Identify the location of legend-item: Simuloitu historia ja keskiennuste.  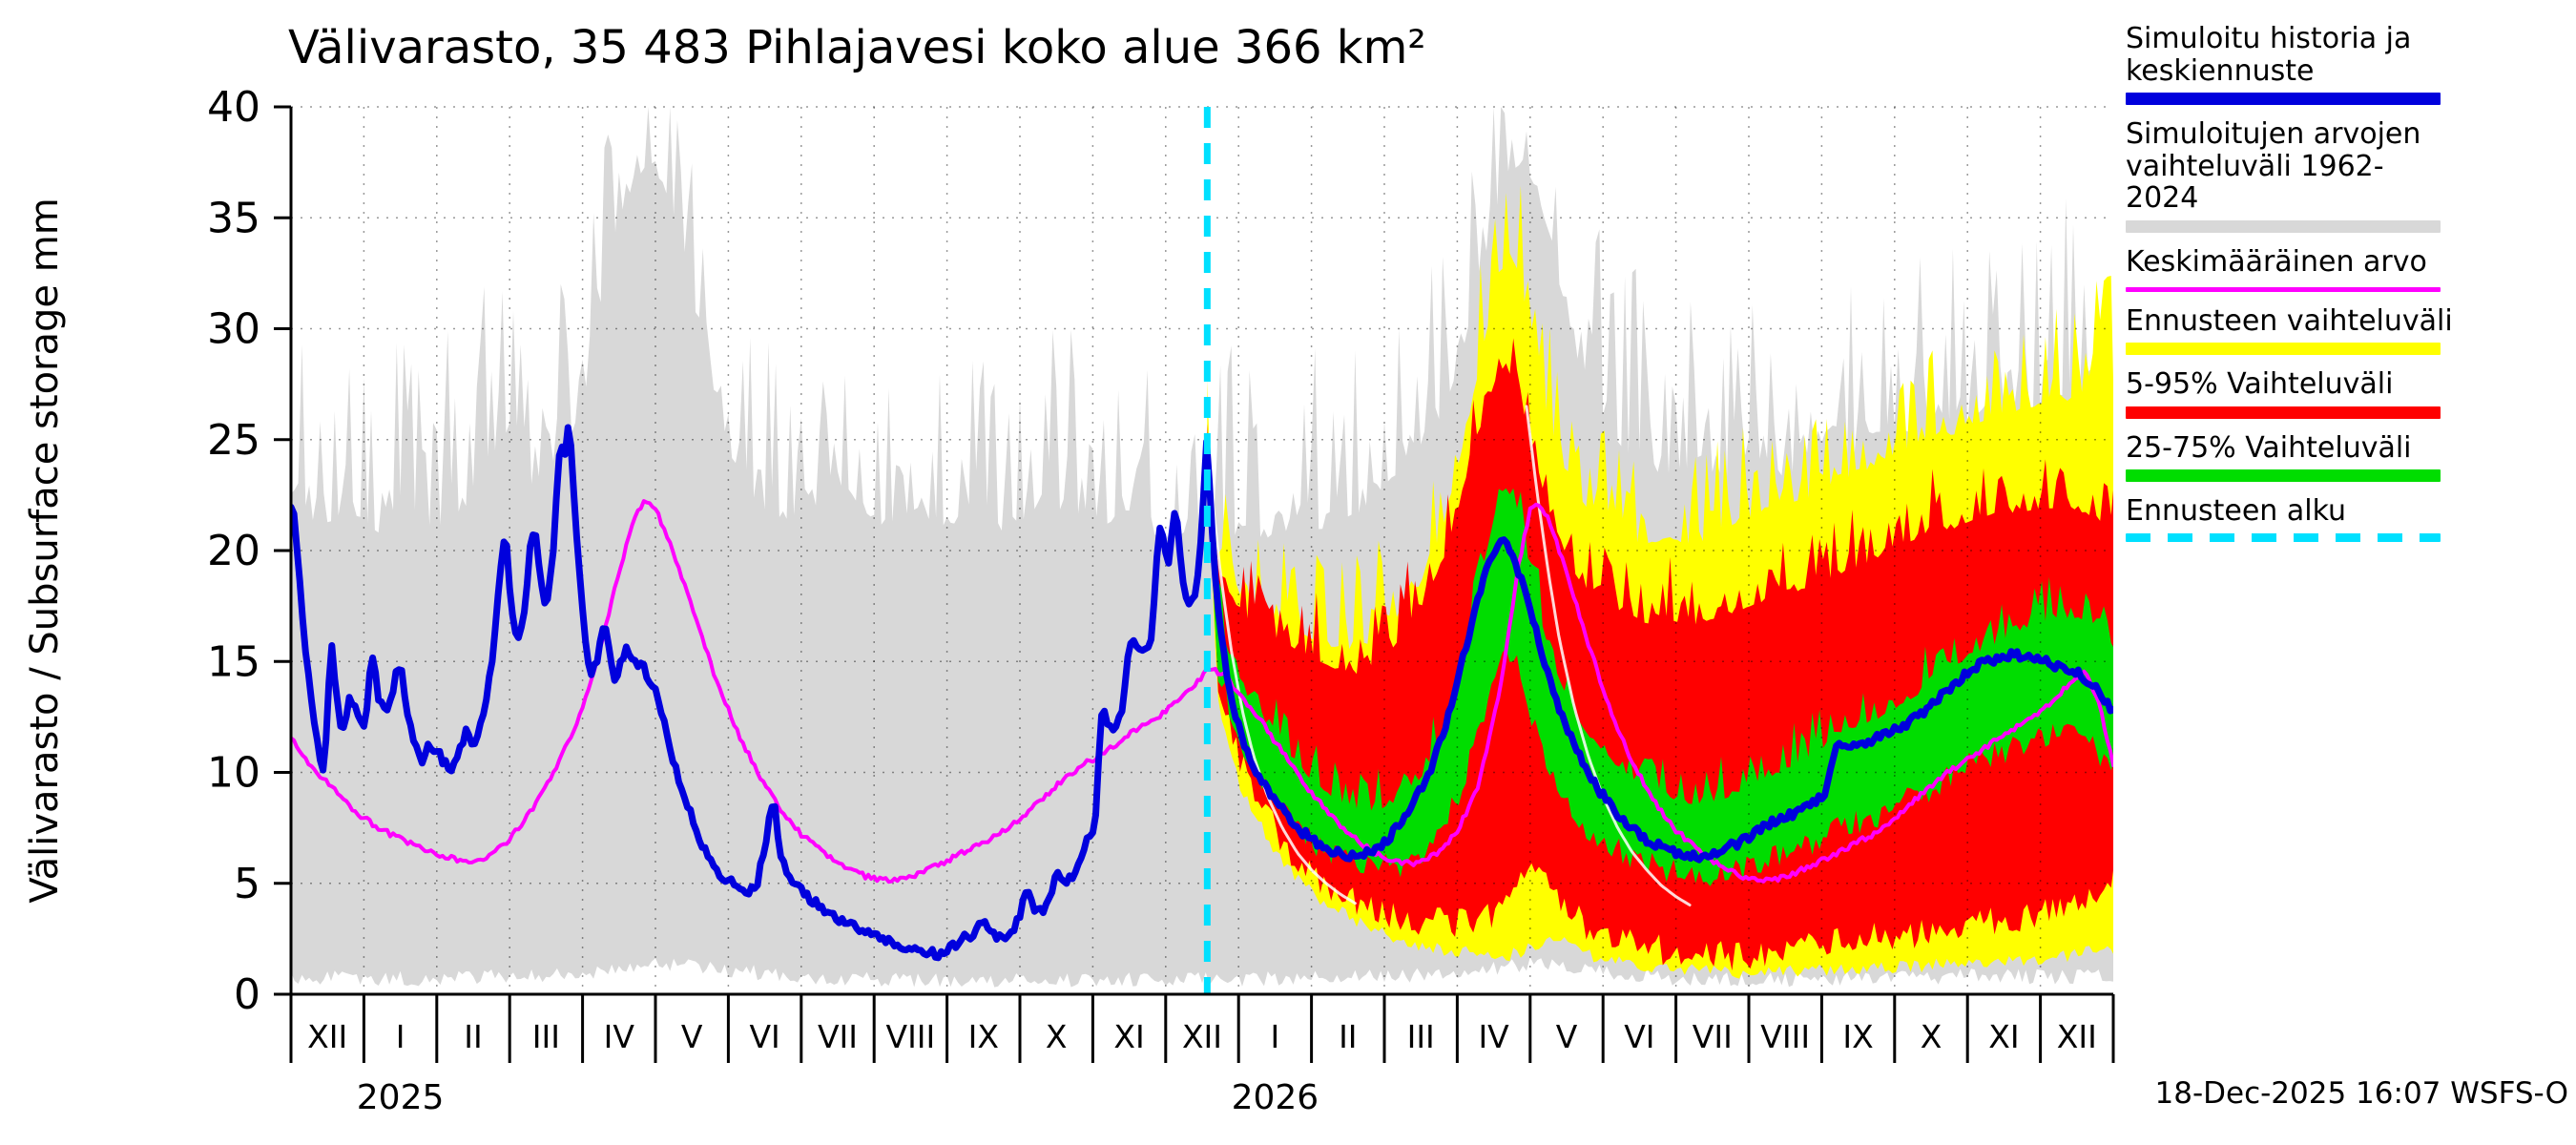
(2290, 64).